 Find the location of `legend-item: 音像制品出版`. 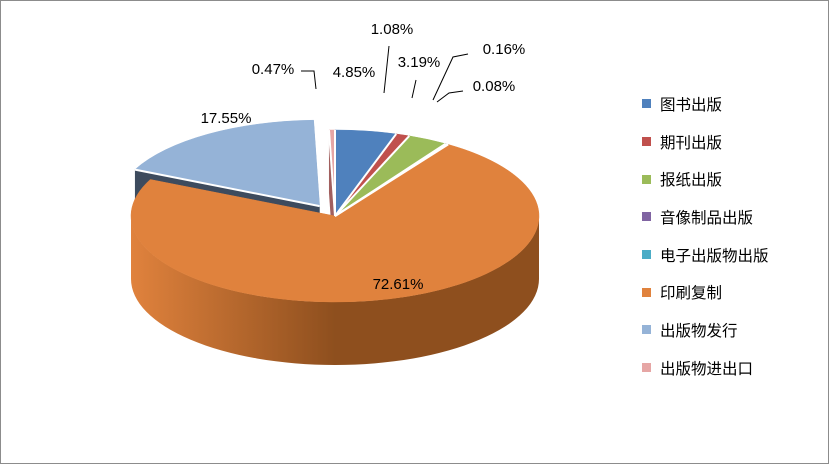

legend-item: 音像制品出版 is located at coordinates (705, 217).